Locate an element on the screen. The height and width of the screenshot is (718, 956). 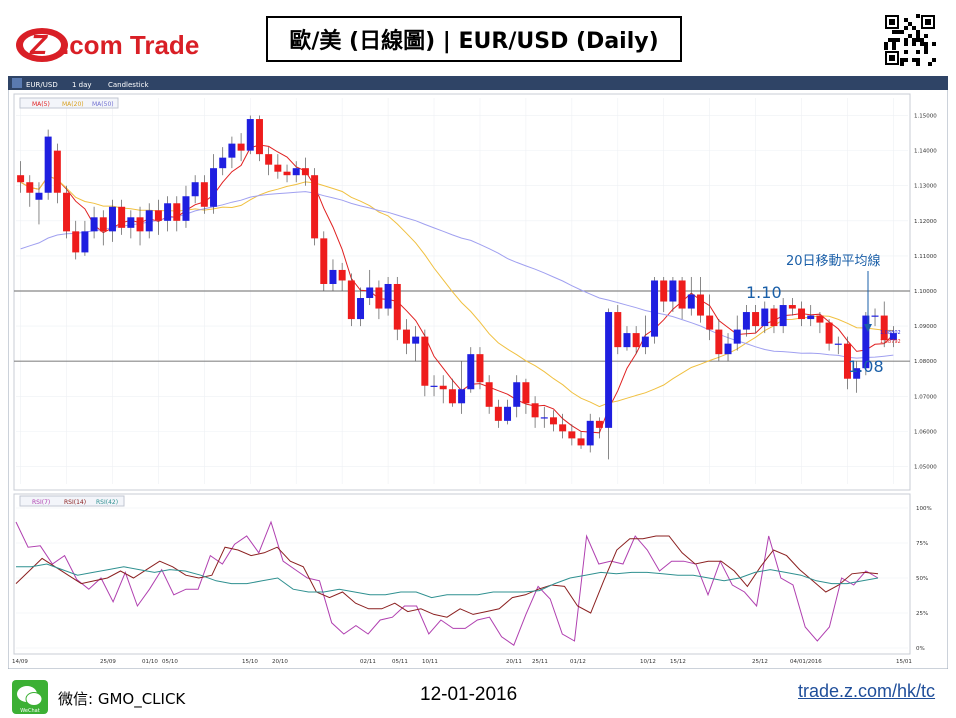
rsi-legend: RSI(7) RSI(14) RSI(42) is located at coordinates (72, 501).